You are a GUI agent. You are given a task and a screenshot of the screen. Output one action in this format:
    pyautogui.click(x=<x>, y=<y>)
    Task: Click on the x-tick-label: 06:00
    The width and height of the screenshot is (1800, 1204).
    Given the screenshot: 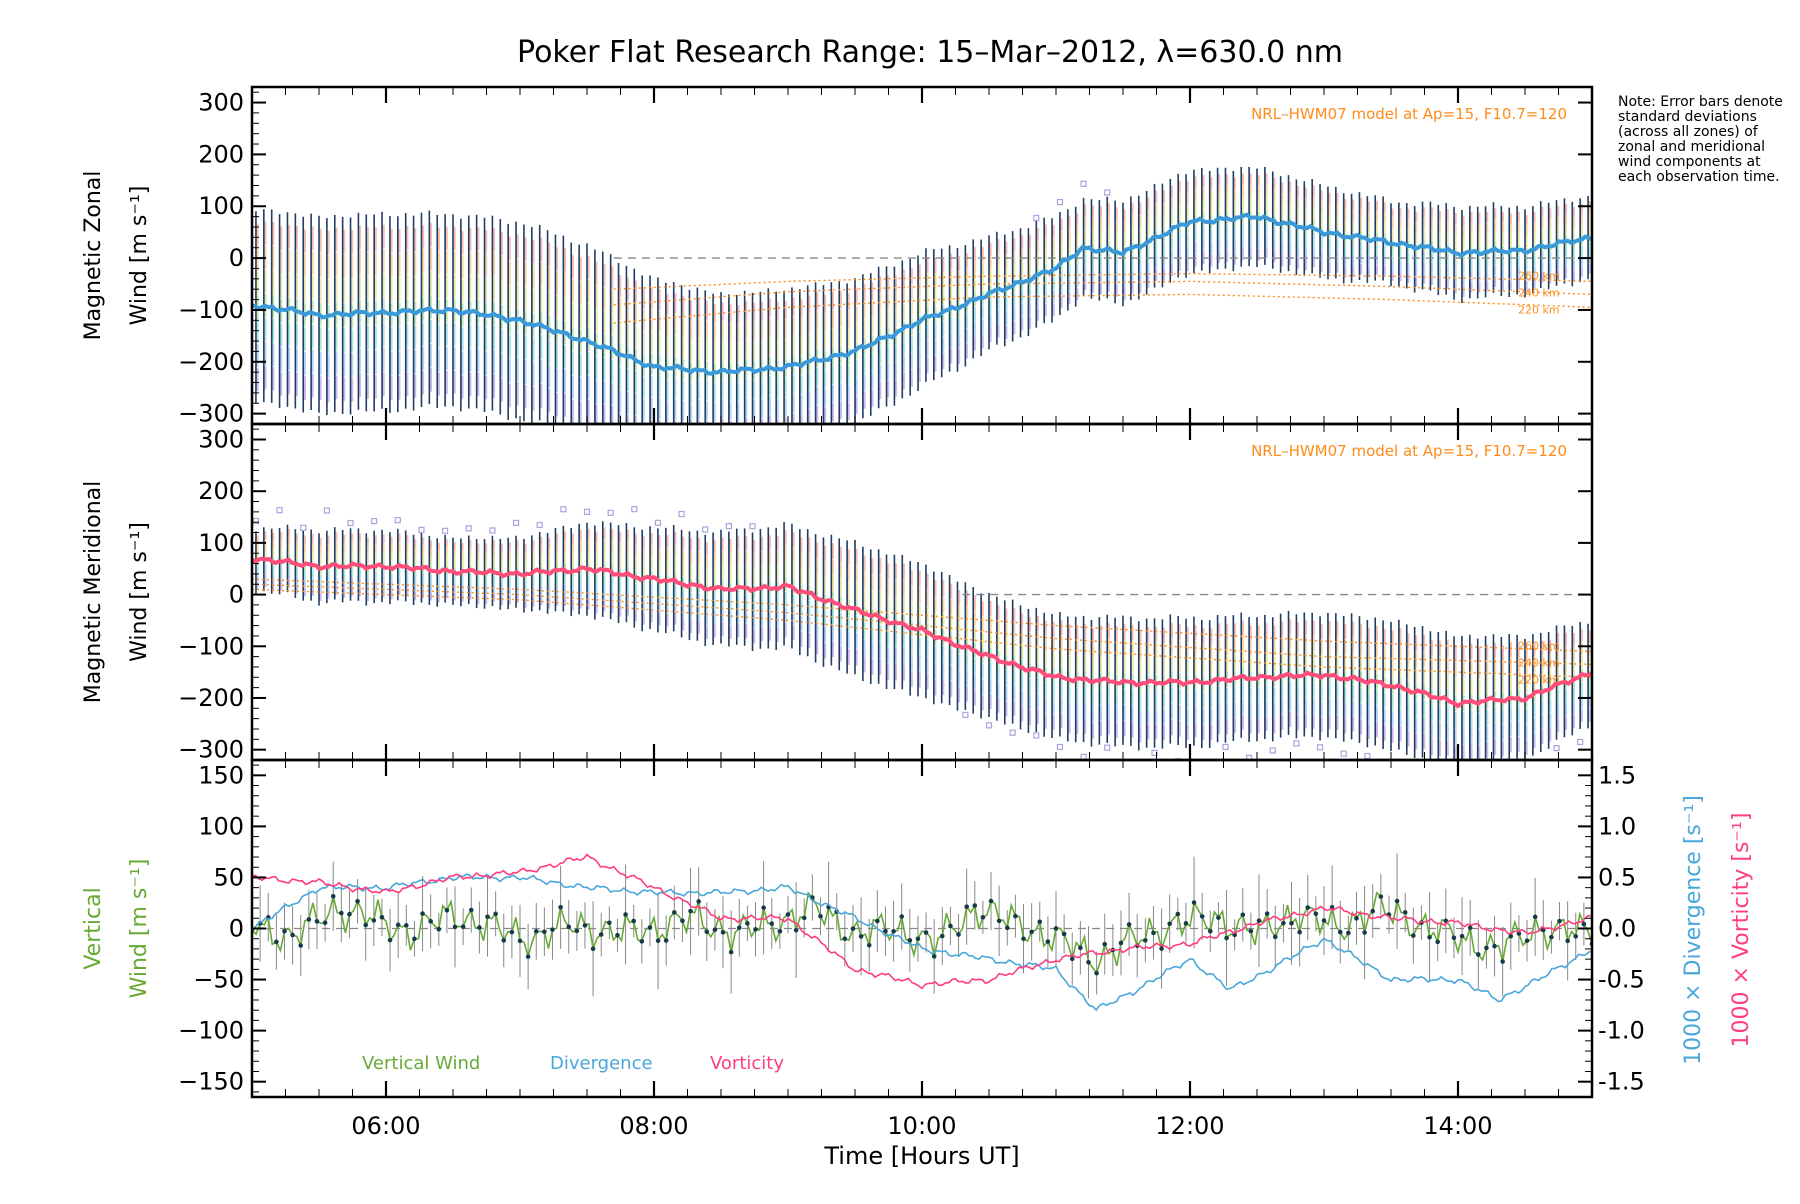 What is the action you would take?
    pyautogui.click(x=385, y=1126)
    